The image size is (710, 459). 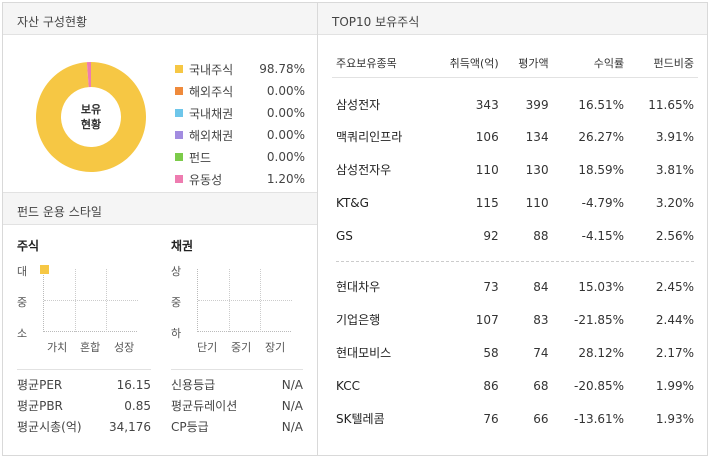 I want to click on stat-value: 16.15, so click(x=133, y=384).